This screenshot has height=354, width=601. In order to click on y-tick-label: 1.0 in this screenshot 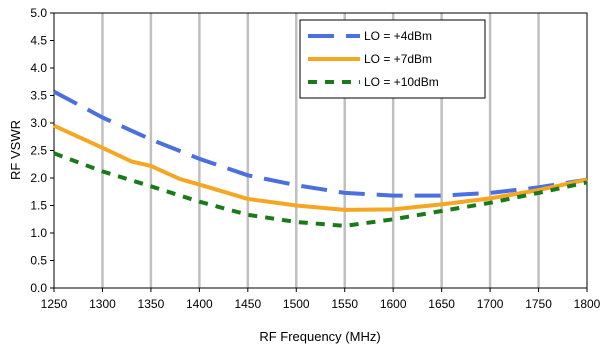, I will do `click(38, 233)`.